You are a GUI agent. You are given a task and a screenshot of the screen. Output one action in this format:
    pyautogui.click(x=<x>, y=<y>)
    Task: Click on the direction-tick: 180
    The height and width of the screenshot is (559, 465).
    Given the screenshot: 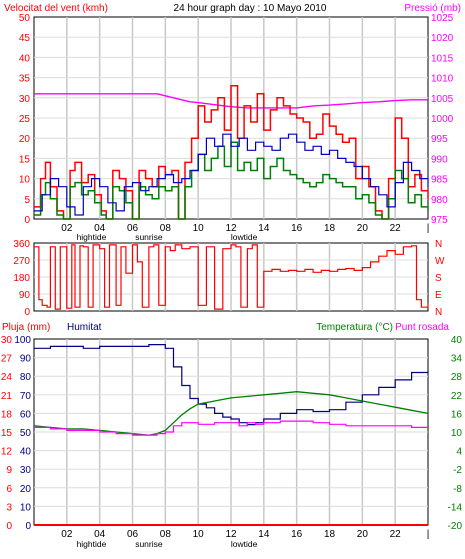 What is the action you would take?
    pyautogui.click(x=21, y=278)
    